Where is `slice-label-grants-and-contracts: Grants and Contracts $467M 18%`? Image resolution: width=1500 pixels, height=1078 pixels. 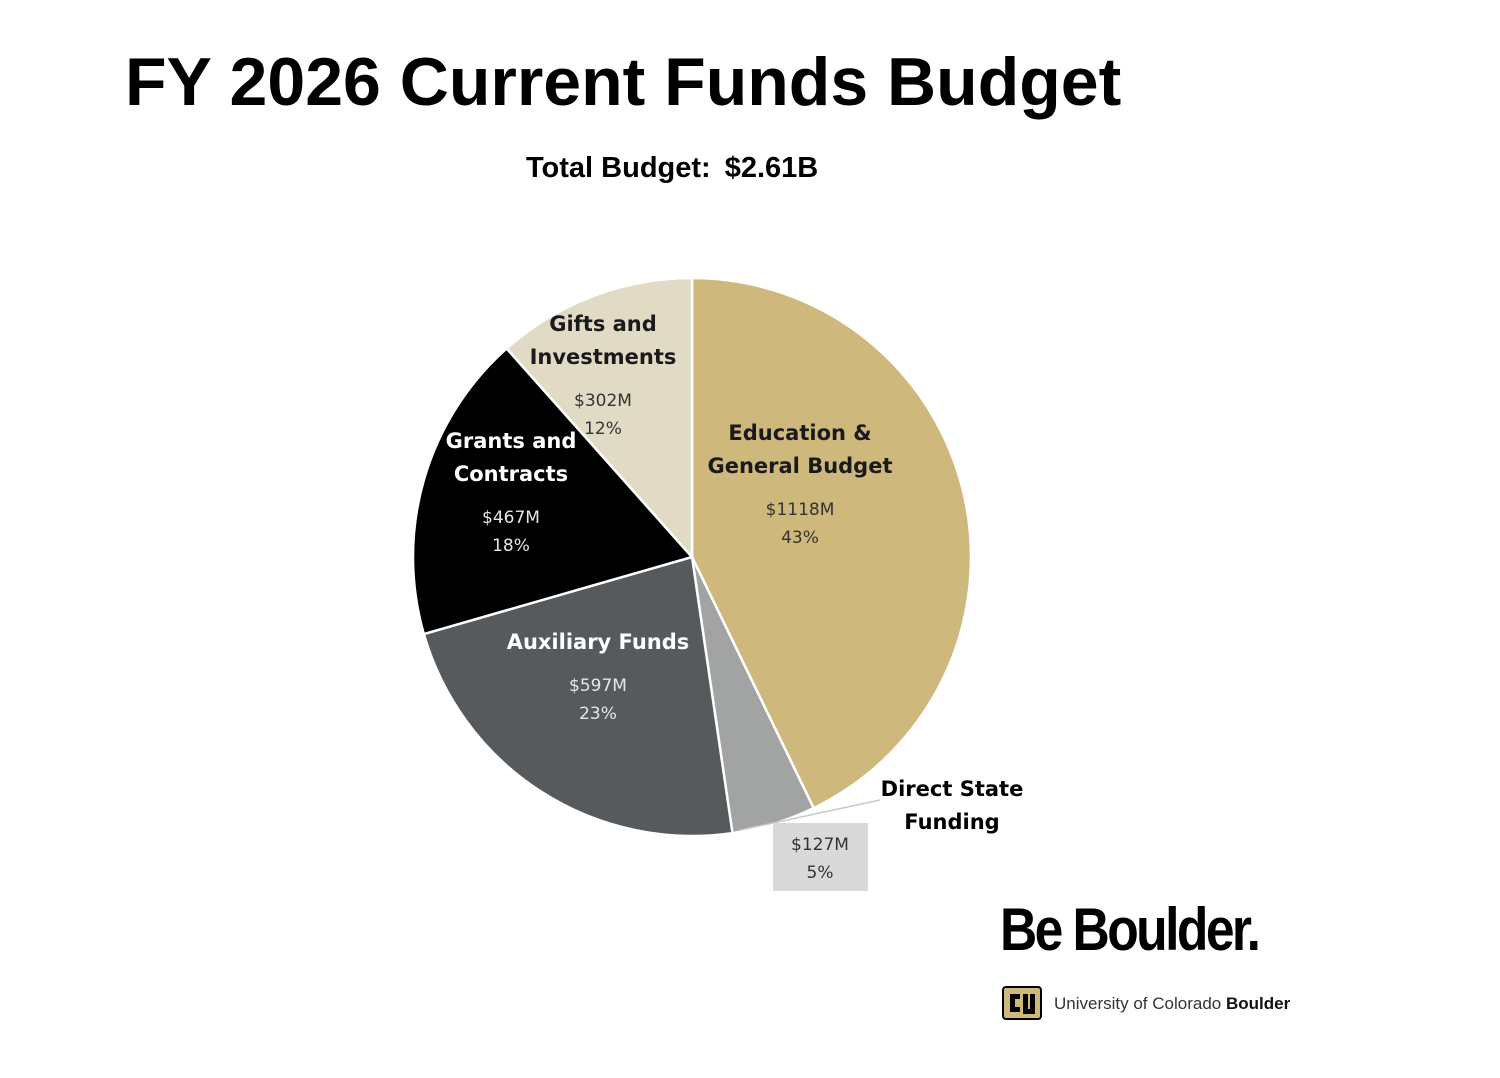 slice-label-grants-and-contracts: Grants and Contracts $467M 18% is located at coordinates (511, 492).